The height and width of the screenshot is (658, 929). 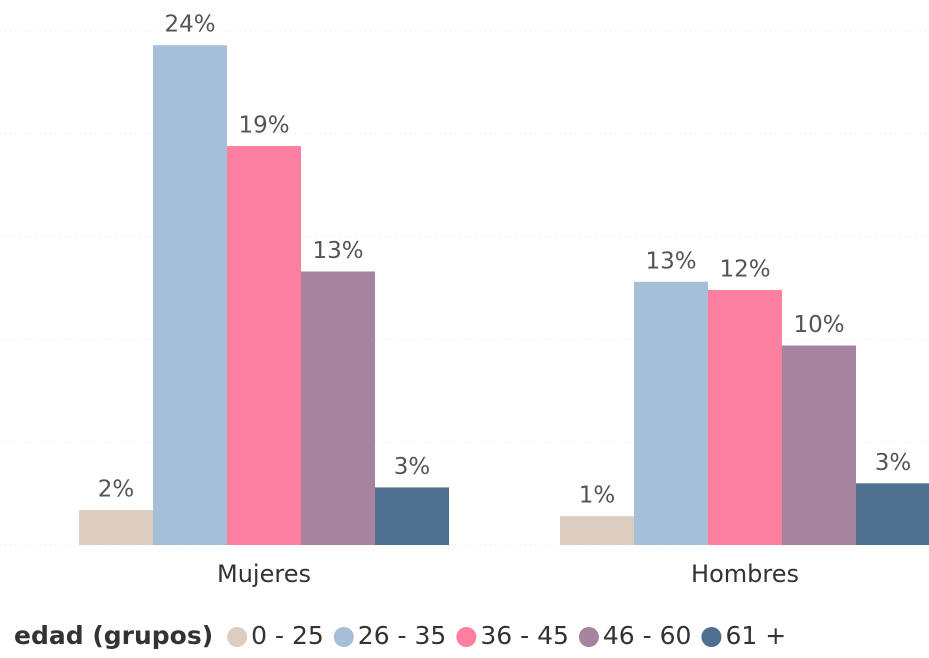 What do you see at coordinates (647, 635) in the screenshot?
I see `legend-label: 46 - 60` at bounding box center [647, 635].